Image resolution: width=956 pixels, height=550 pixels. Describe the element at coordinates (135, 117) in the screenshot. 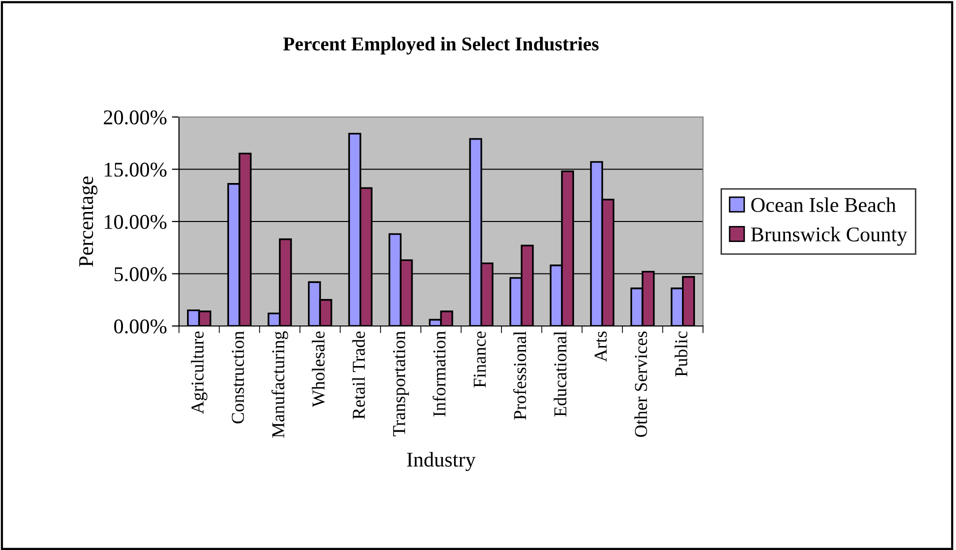

I see `y-tick-label: 20.00%` at that location.